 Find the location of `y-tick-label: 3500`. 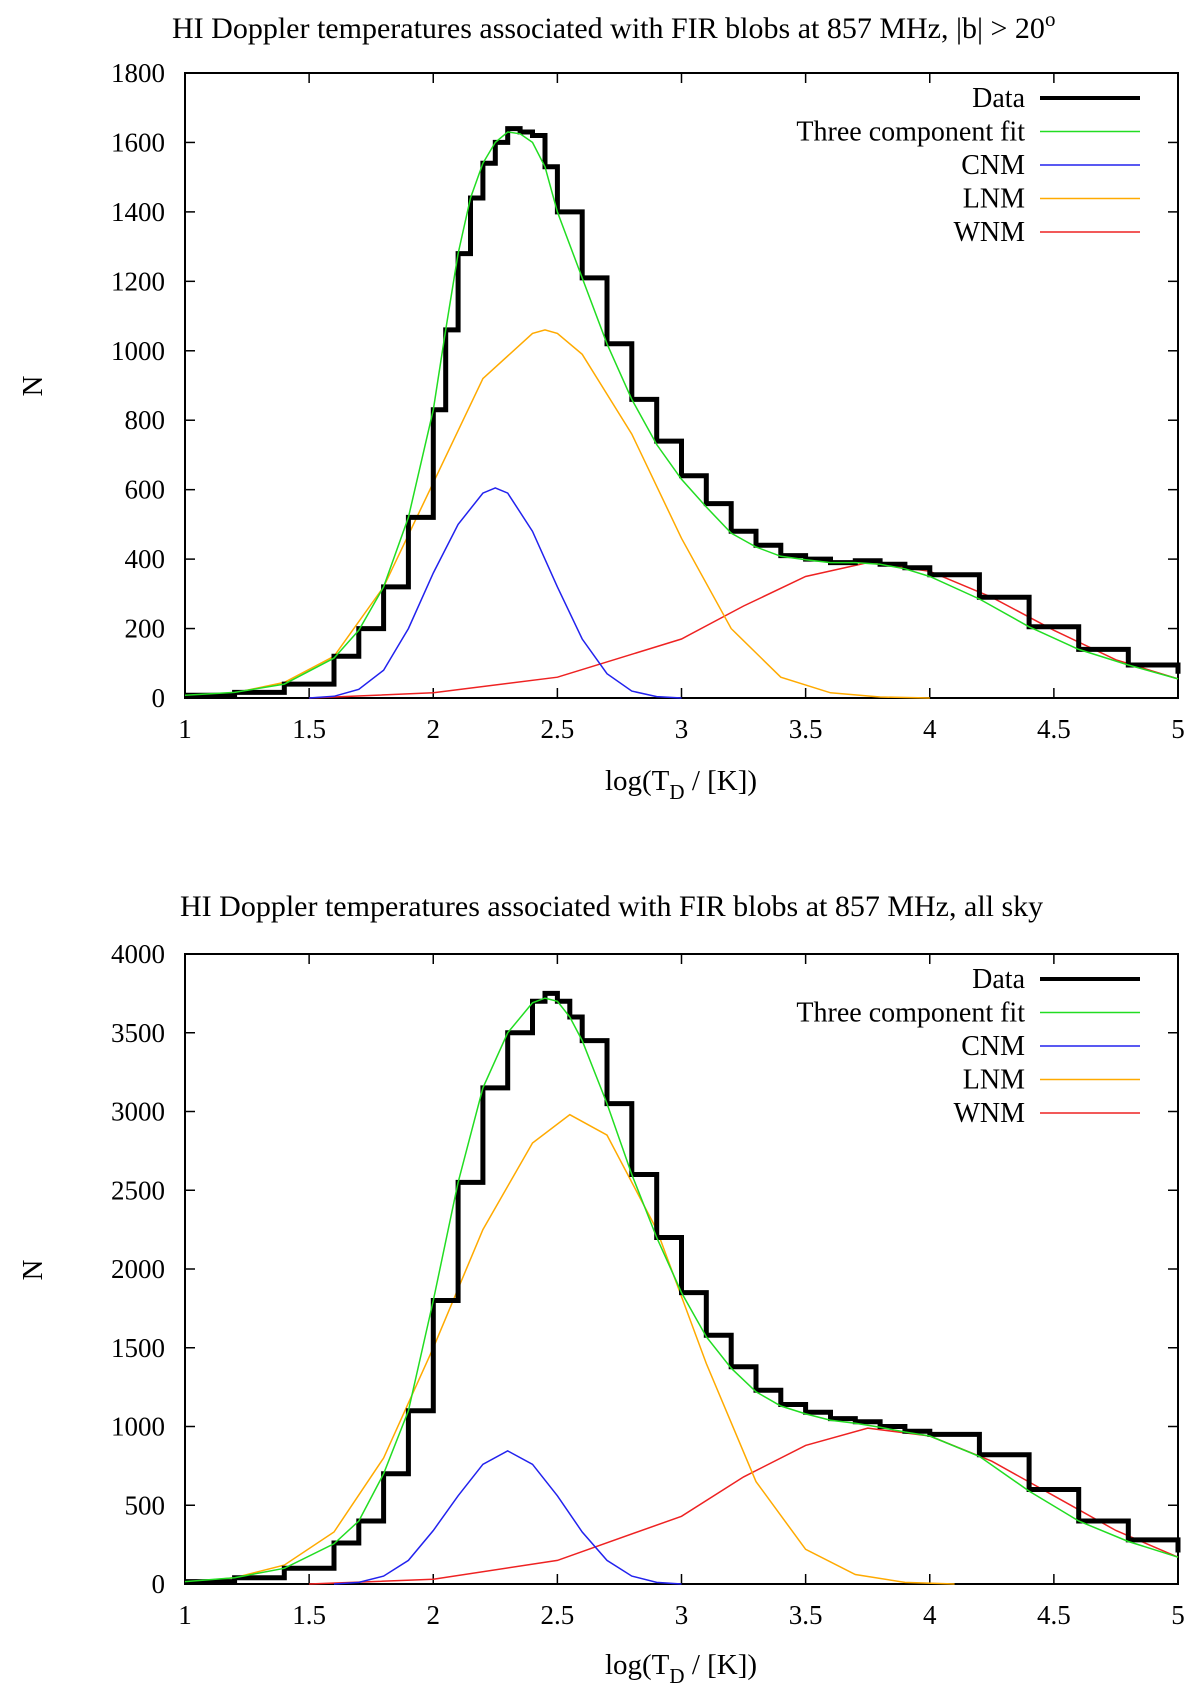

y-tick-label: 3500 is located at coordinates (138, 1033).